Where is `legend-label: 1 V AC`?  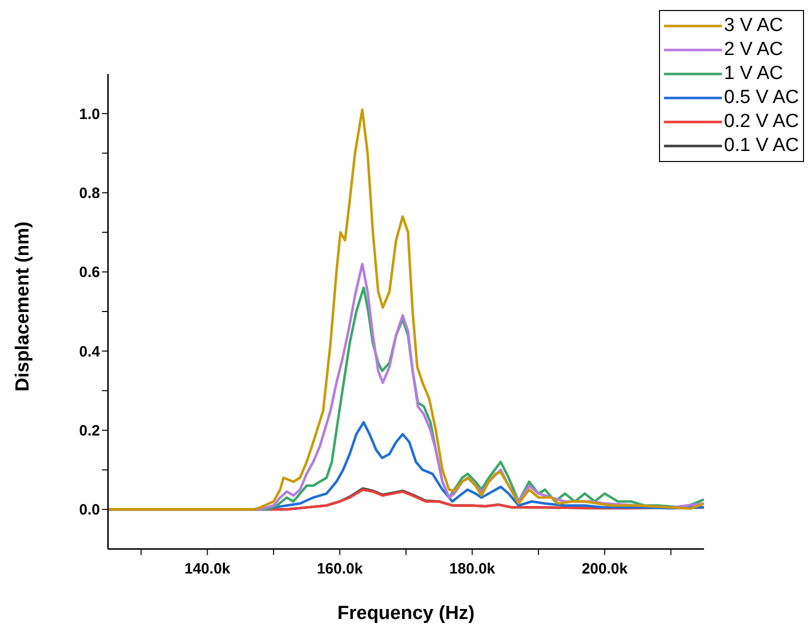 legend-label: 1 V AC is located at coordinates (754, 74).